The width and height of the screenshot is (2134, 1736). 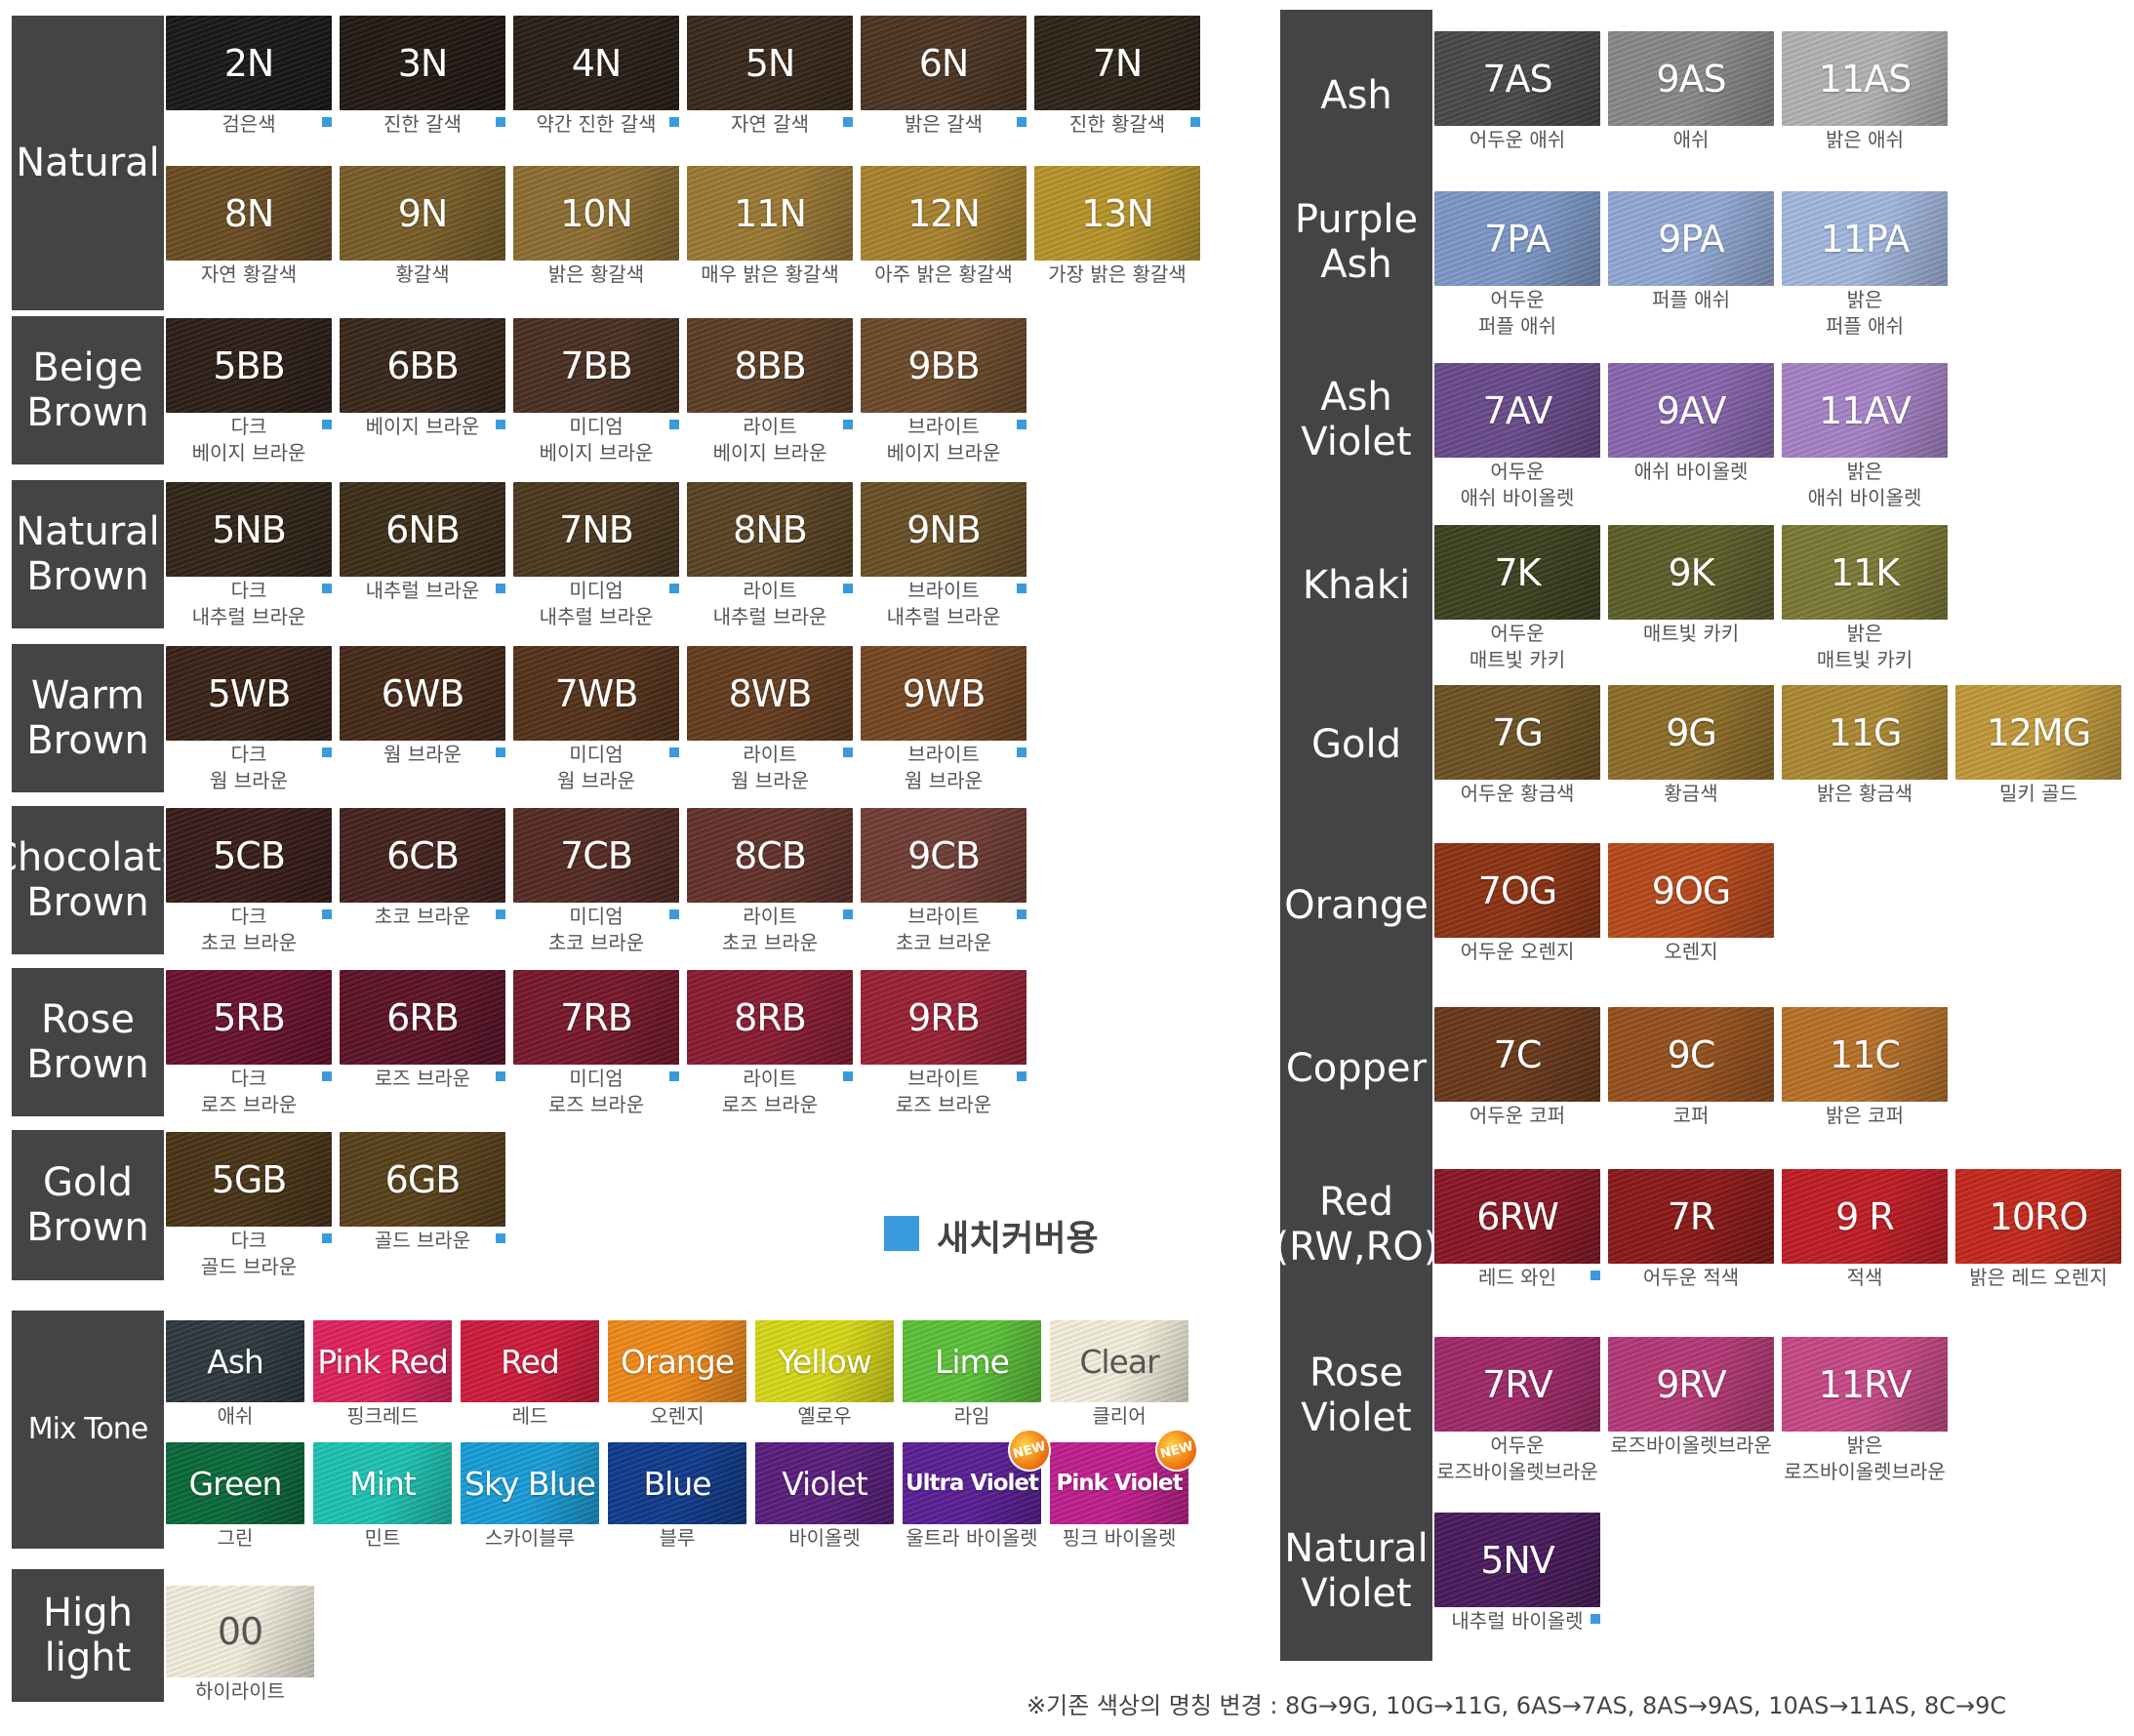 I want to click on swatch-name: 미디엄 베이지 브라운, so click(x=596, y=439).